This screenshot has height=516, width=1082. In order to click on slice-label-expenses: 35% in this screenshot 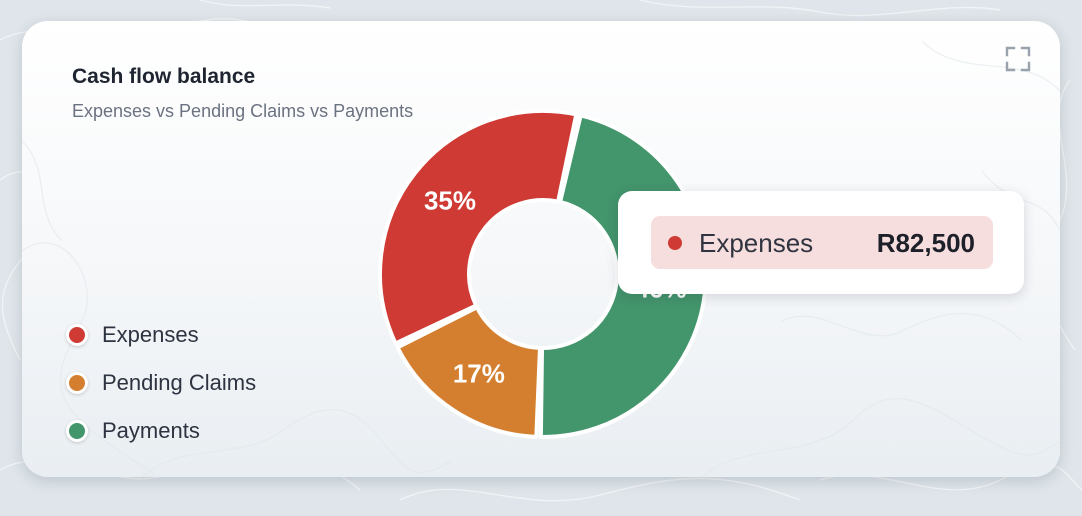, I will do `click(450, 201)`.